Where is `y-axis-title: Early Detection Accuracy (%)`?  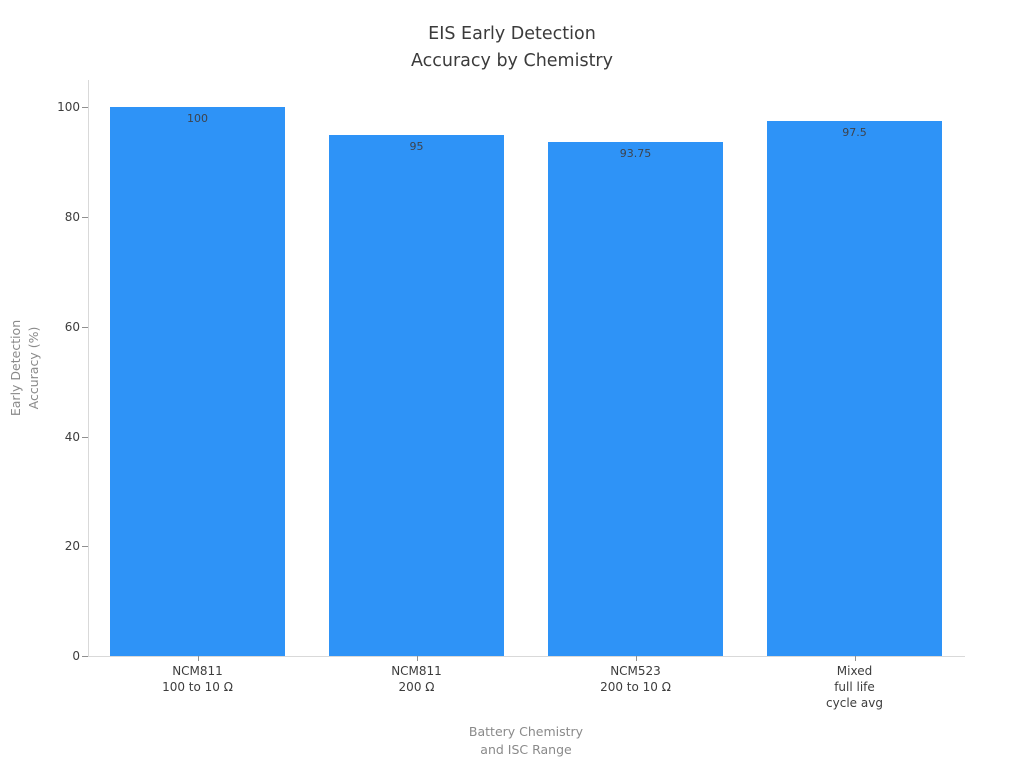 y-axis-title: Early Detection Accuracy (%) is located at coordinates (24, 368).